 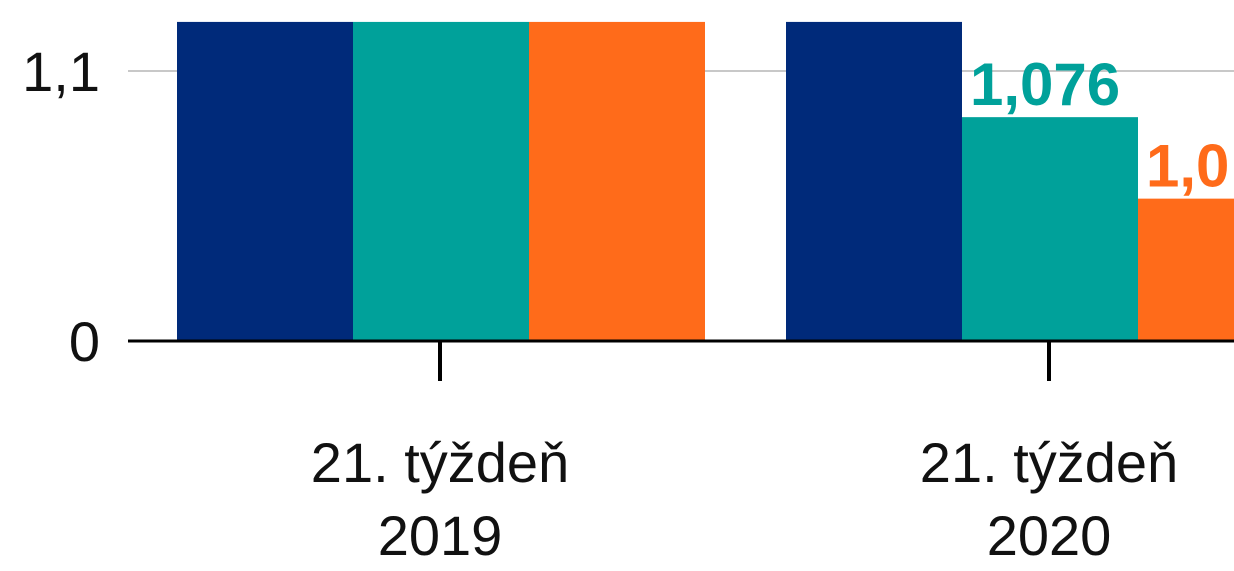 I want to click on y-tick-label: 0, so click(x=84, y=341).